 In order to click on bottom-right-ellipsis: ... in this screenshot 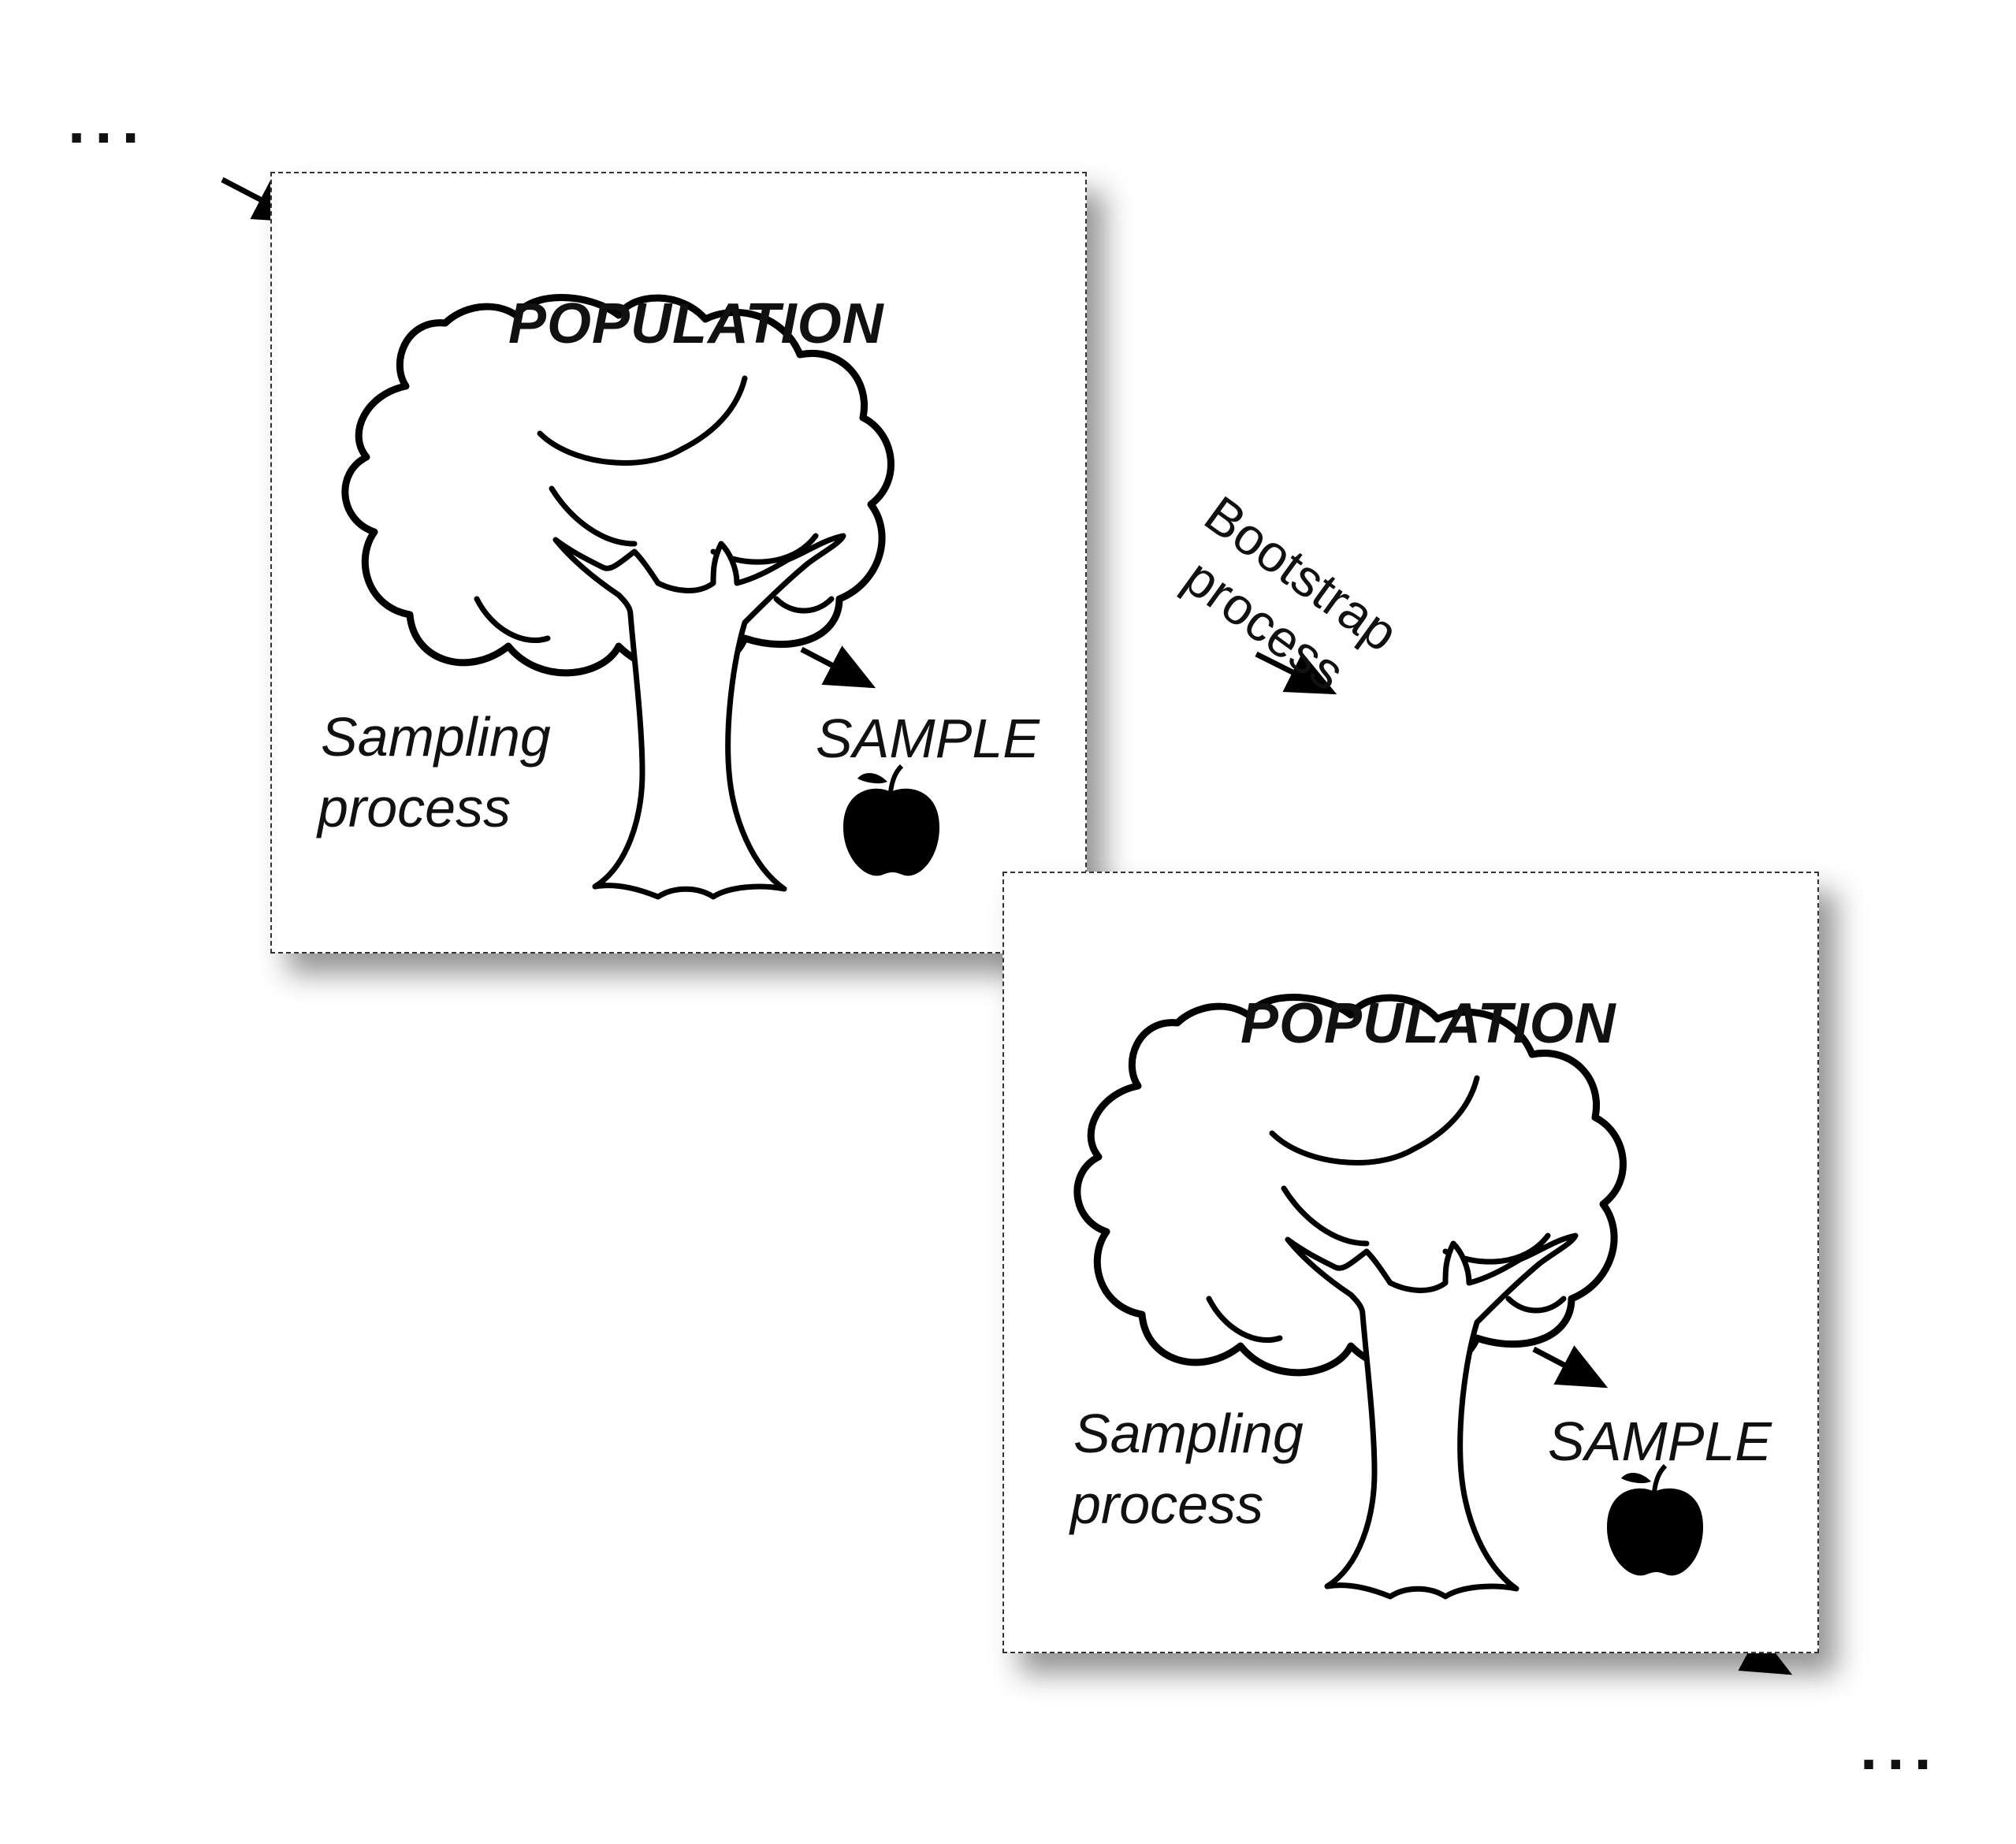, I will do `click(1900, 1748)`.